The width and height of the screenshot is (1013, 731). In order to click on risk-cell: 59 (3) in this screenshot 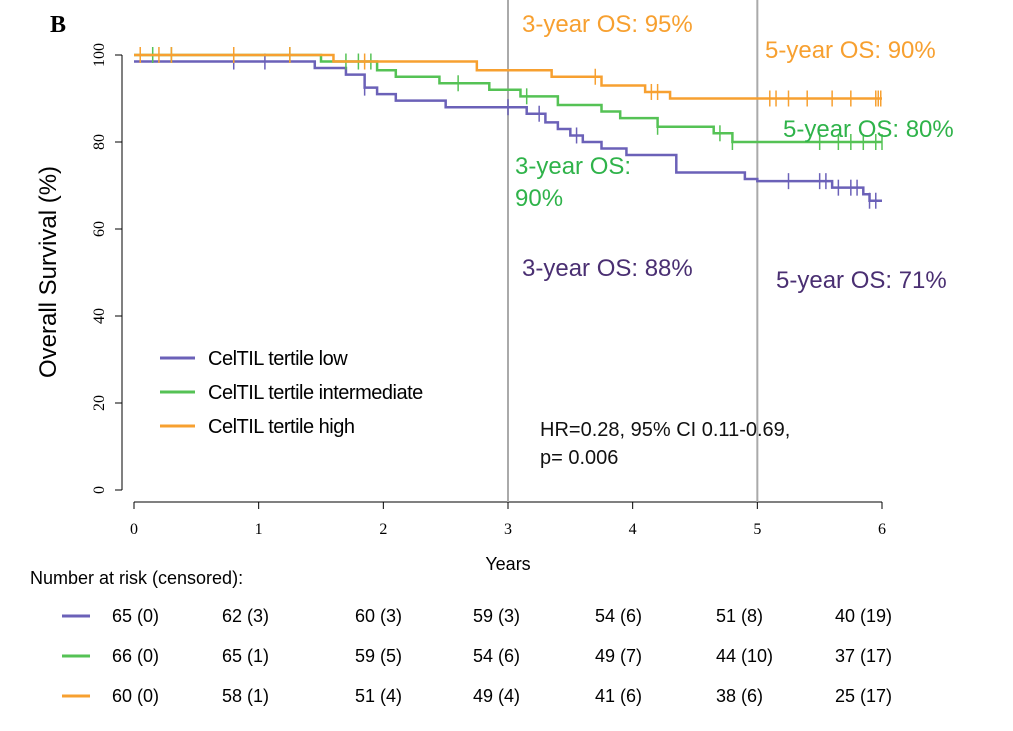, I will do `click(496, 616)`.